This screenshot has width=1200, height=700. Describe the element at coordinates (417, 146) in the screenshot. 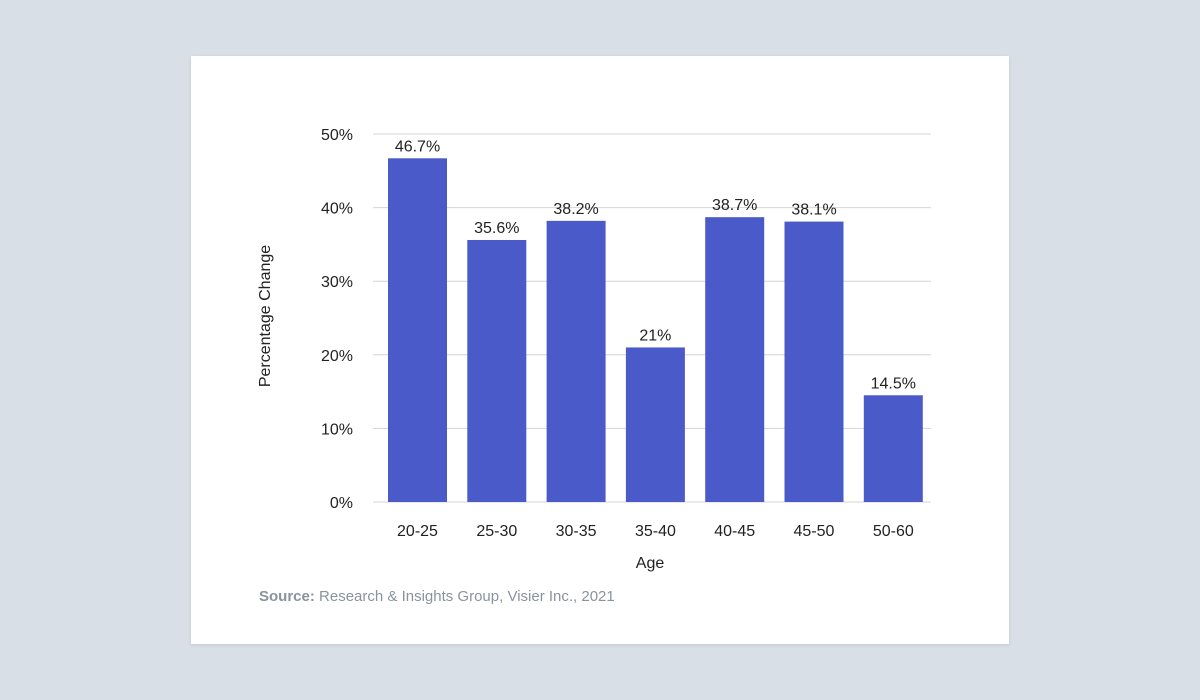

I see `bar-data-label: 46.7%` at that location.